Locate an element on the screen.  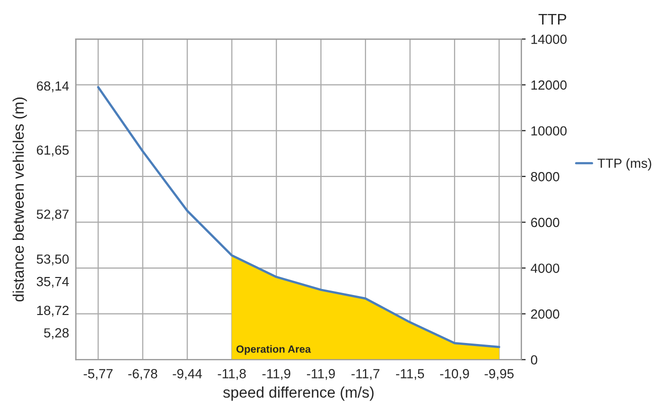
text: 52,87 is located at coordinates (52, 215).